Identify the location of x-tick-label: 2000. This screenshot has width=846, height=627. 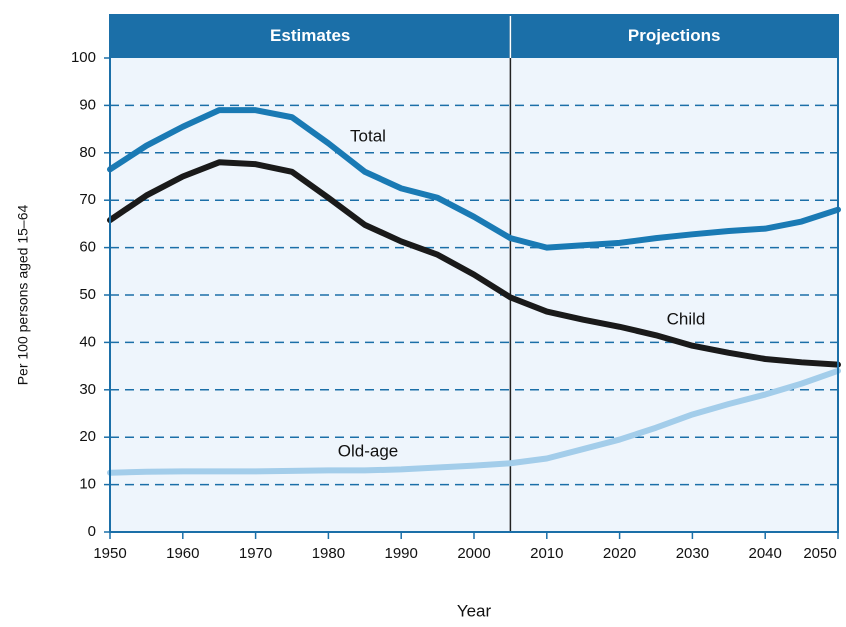
(473, 553).